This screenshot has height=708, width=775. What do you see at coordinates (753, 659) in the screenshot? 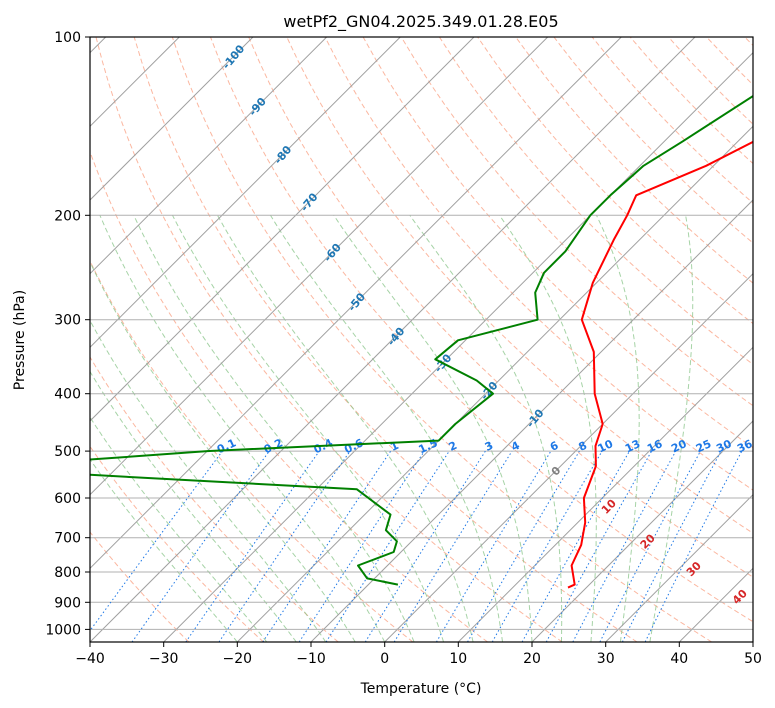
I see `x-tick-label: 50` at bounding box center [753, 659].